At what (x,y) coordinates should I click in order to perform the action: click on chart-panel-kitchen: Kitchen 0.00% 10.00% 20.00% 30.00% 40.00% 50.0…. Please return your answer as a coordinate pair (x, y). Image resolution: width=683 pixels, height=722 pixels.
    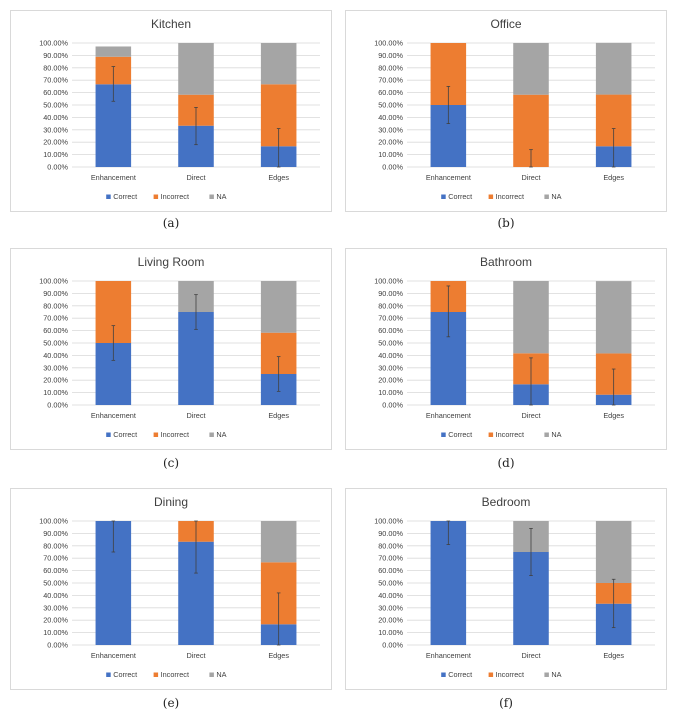
    Looking at the image, I should click on (171, 111).